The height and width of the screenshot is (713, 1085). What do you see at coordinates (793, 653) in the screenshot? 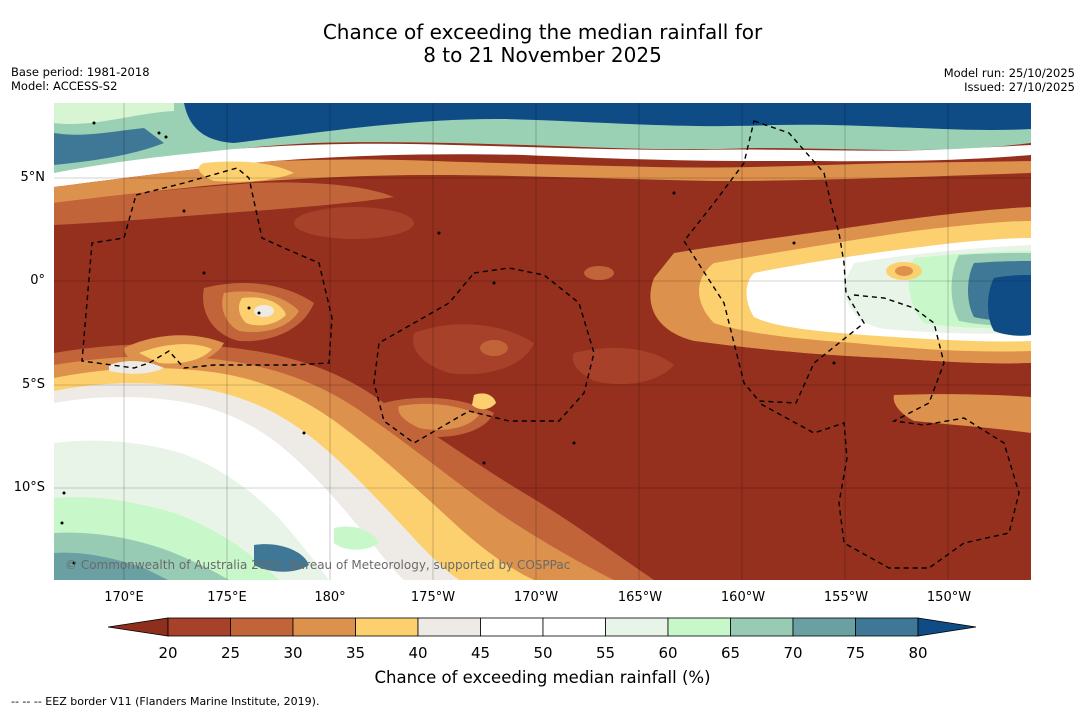
I see `colorbar-tick-70: 70` at bounding box center [793, 653].